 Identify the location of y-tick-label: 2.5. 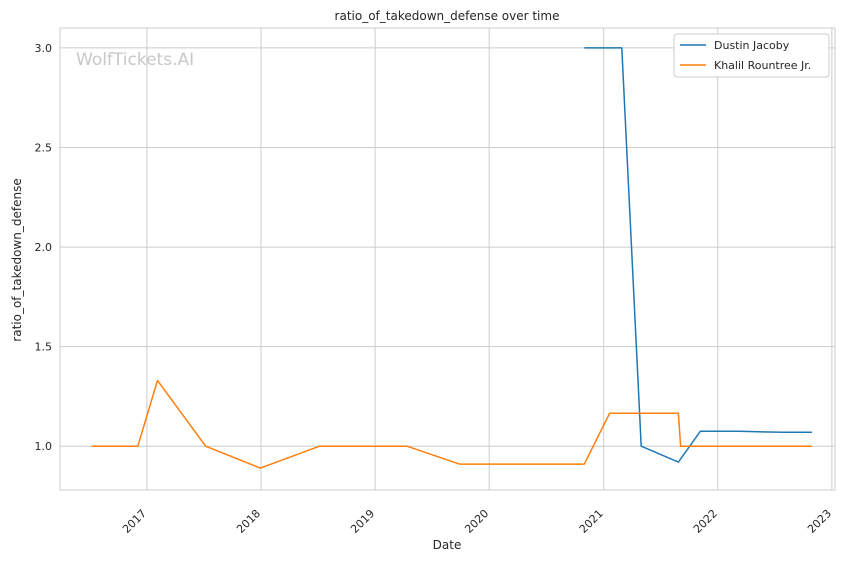
(44, 148).